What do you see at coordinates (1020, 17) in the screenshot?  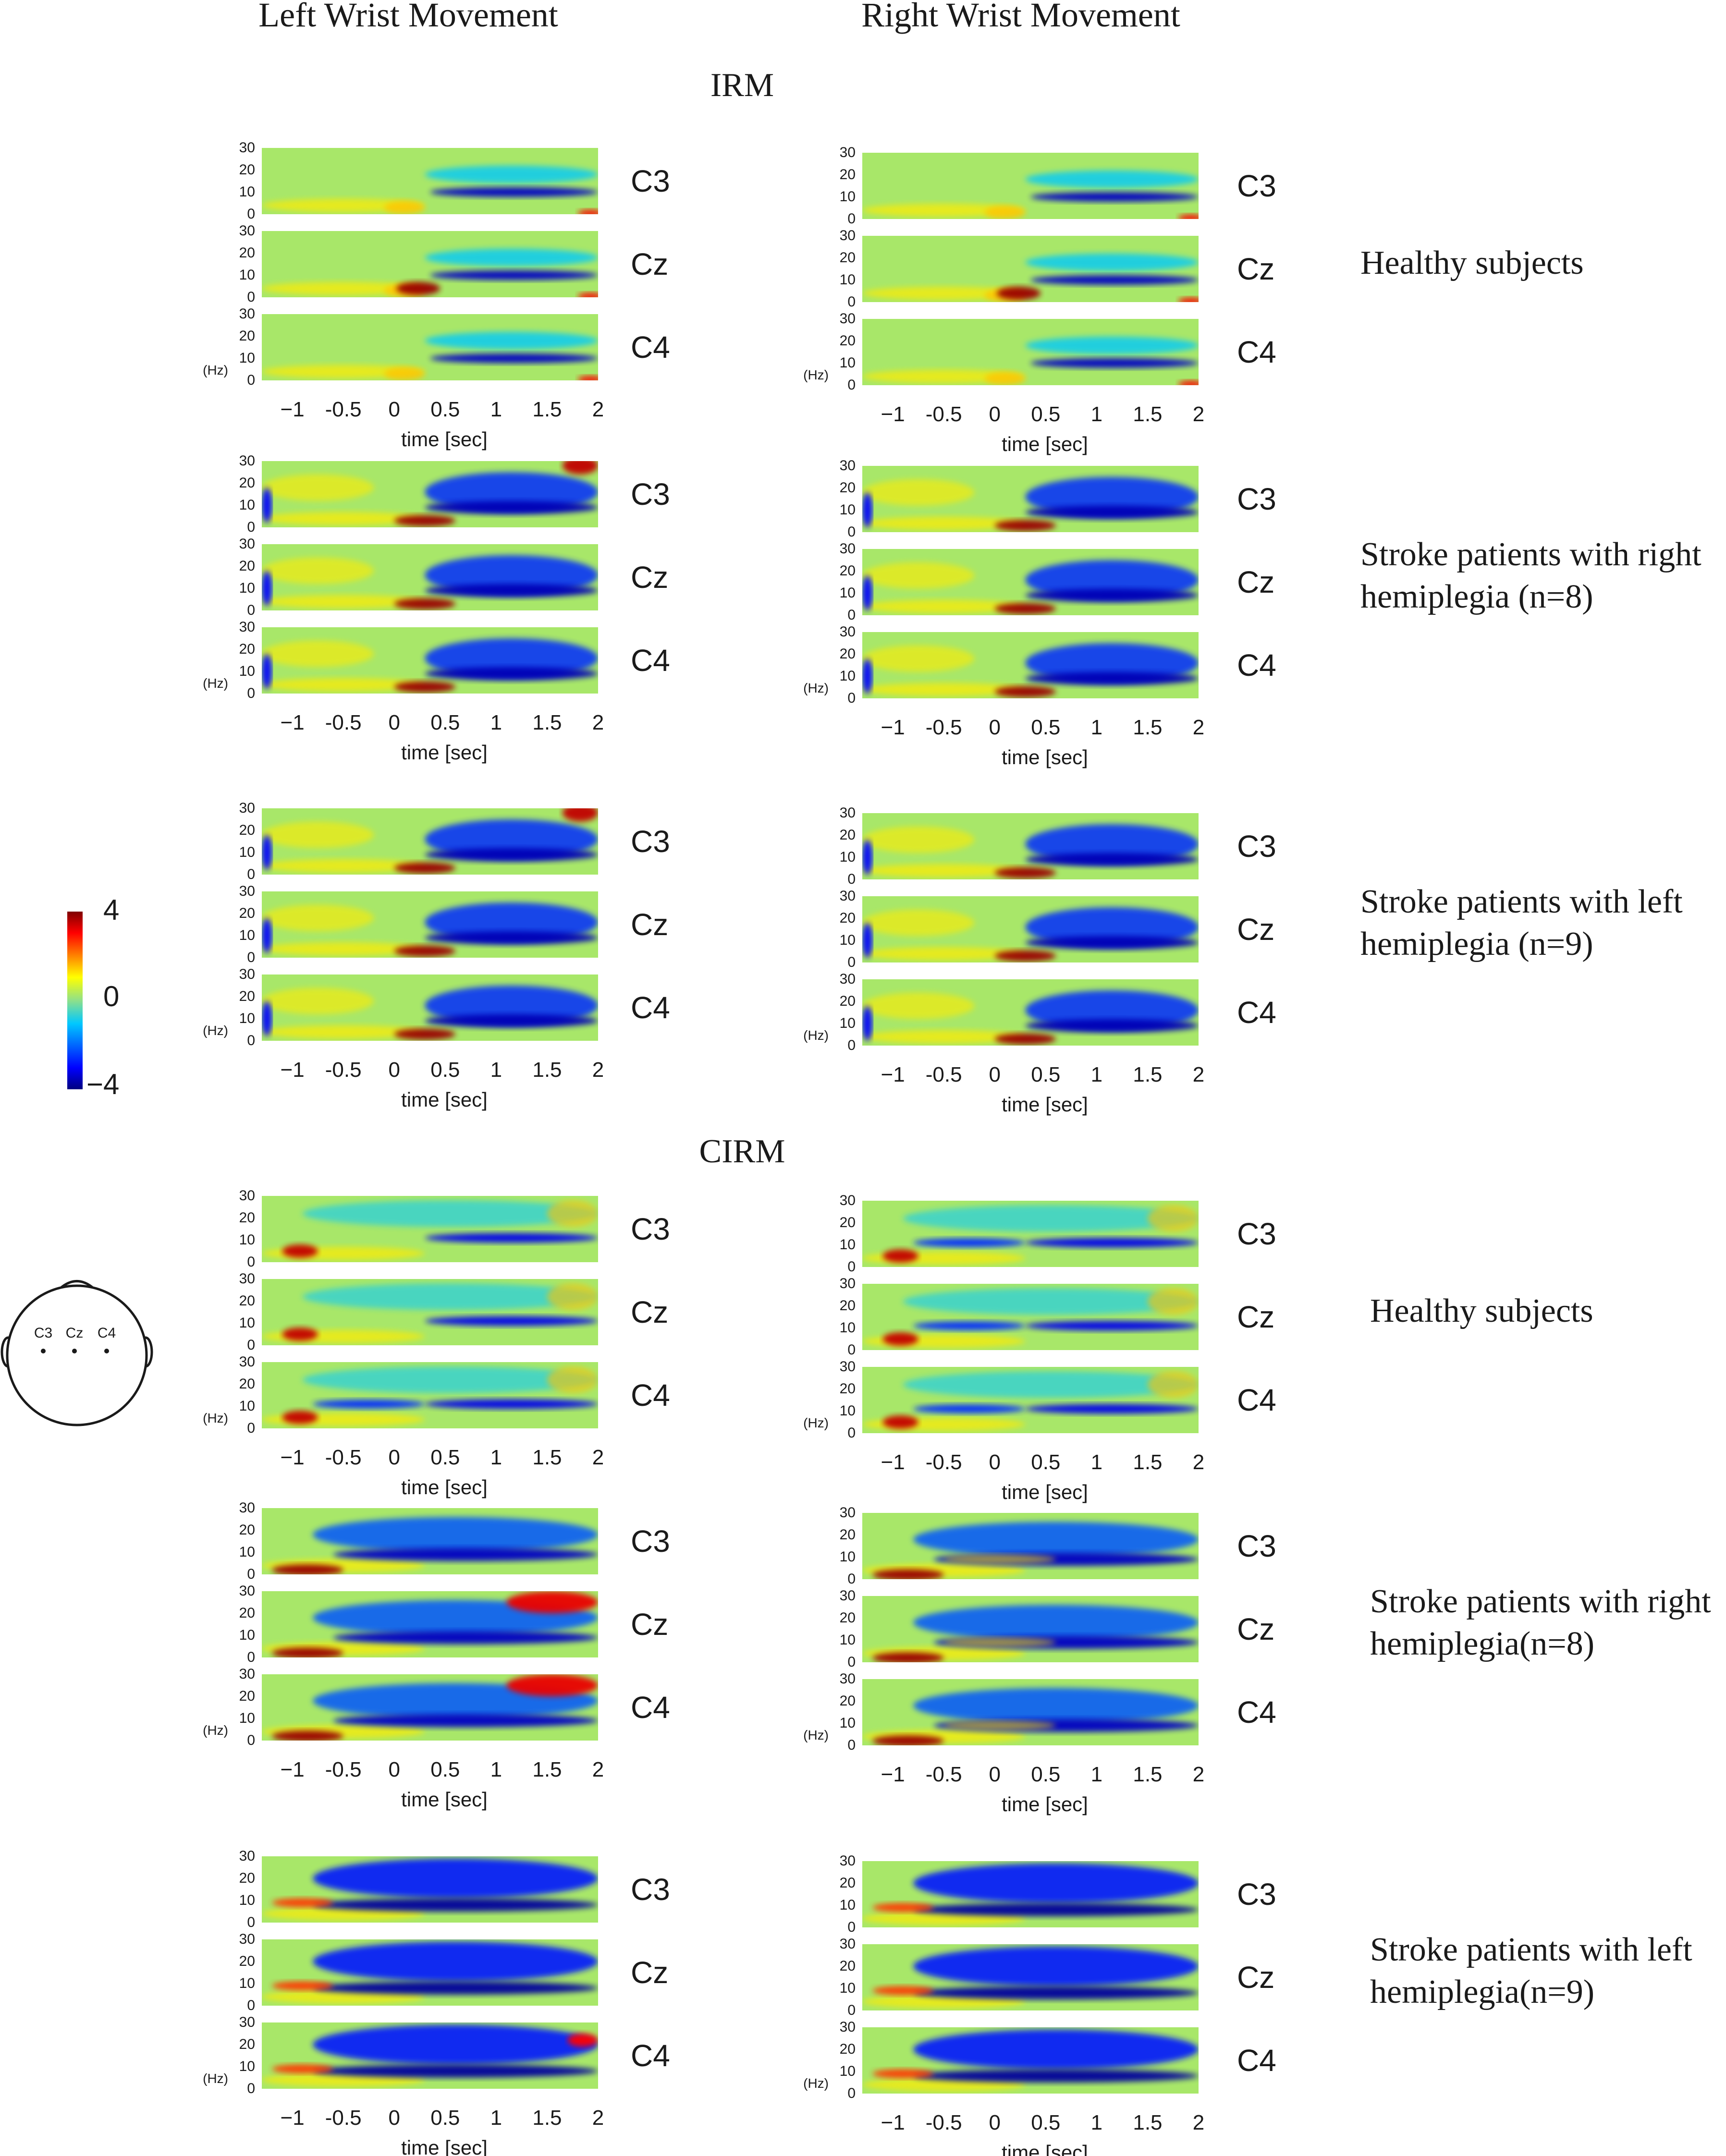 I see `column-title-right: Right Wrist Movement` at bounding box center [1020, 17].